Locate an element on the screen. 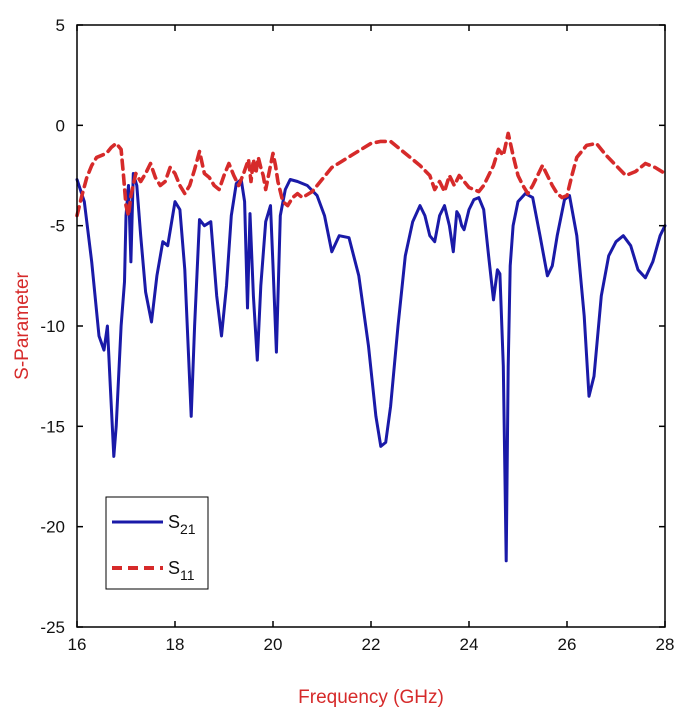 This screenshot has width=684, height=721. x-tick-label: 24 is located at coordinates (469, 644).